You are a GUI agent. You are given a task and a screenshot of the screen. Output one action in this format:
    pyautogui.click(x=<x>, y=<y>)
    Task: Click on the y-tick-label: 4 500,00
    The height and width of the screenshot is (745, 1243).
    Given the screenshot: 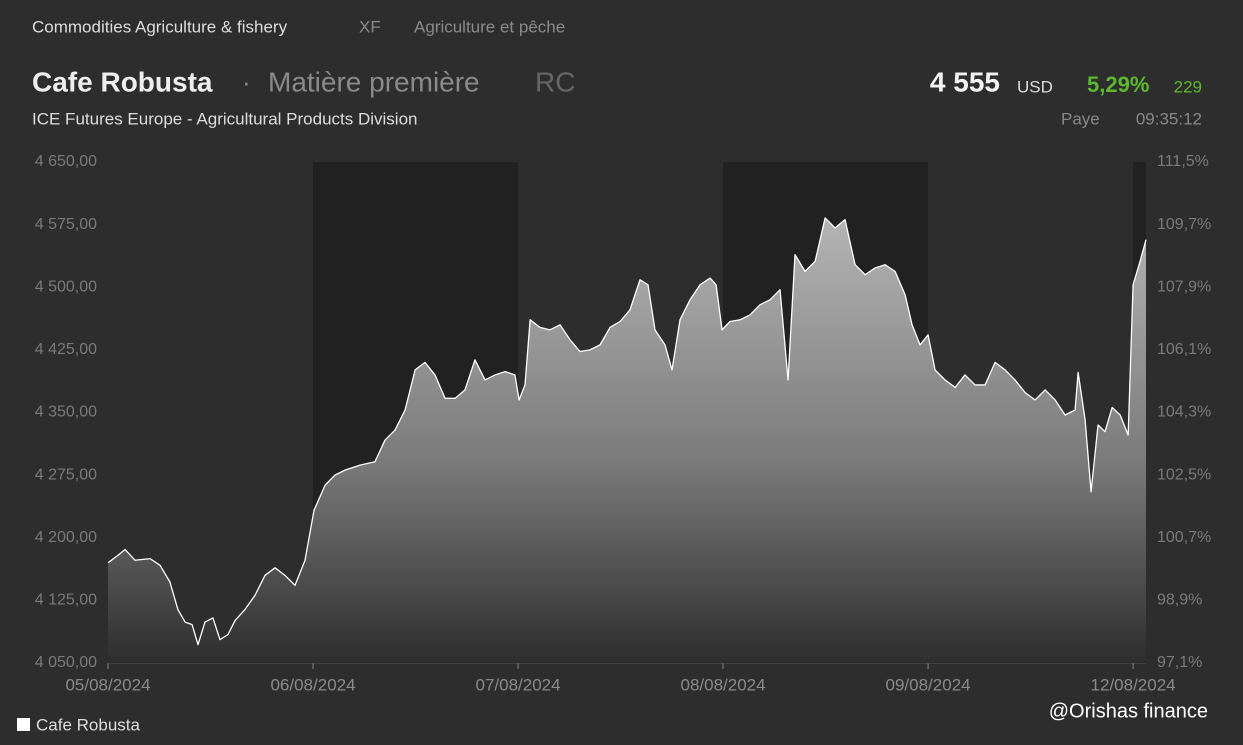 What is the action you would take?
    pyautogui.click(x=66, y=286)
    